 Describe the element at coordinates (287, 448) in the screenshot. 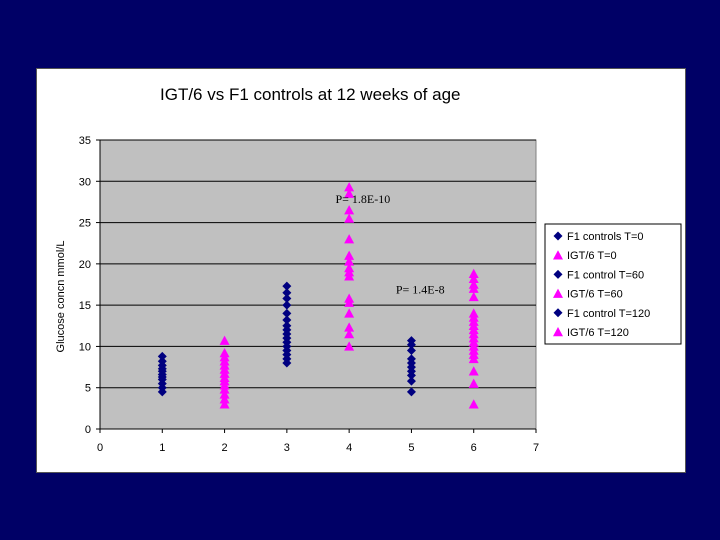

I see `x-tick-label: 3` at that location.